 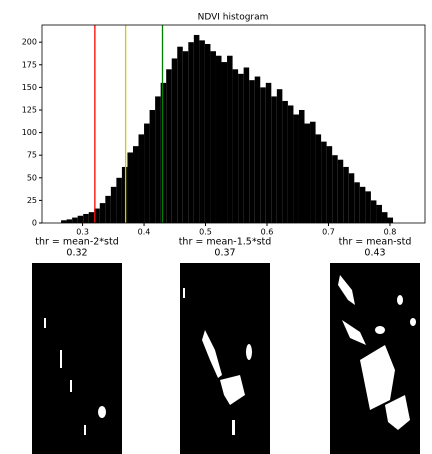 I want to click on panel-threshold: 0.37, so click(x=224, y=253).